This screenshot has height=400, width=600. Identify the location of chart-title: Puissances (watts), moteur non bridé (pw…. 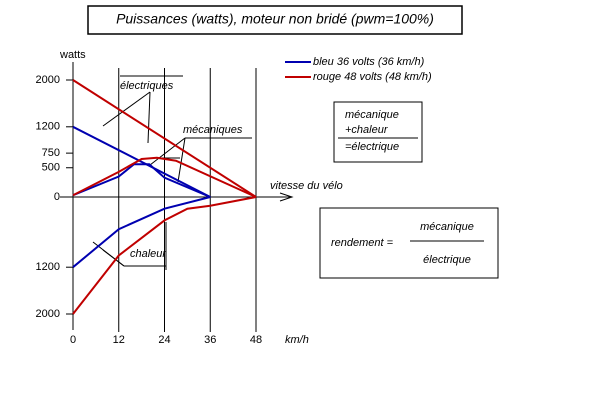
(275, 19).